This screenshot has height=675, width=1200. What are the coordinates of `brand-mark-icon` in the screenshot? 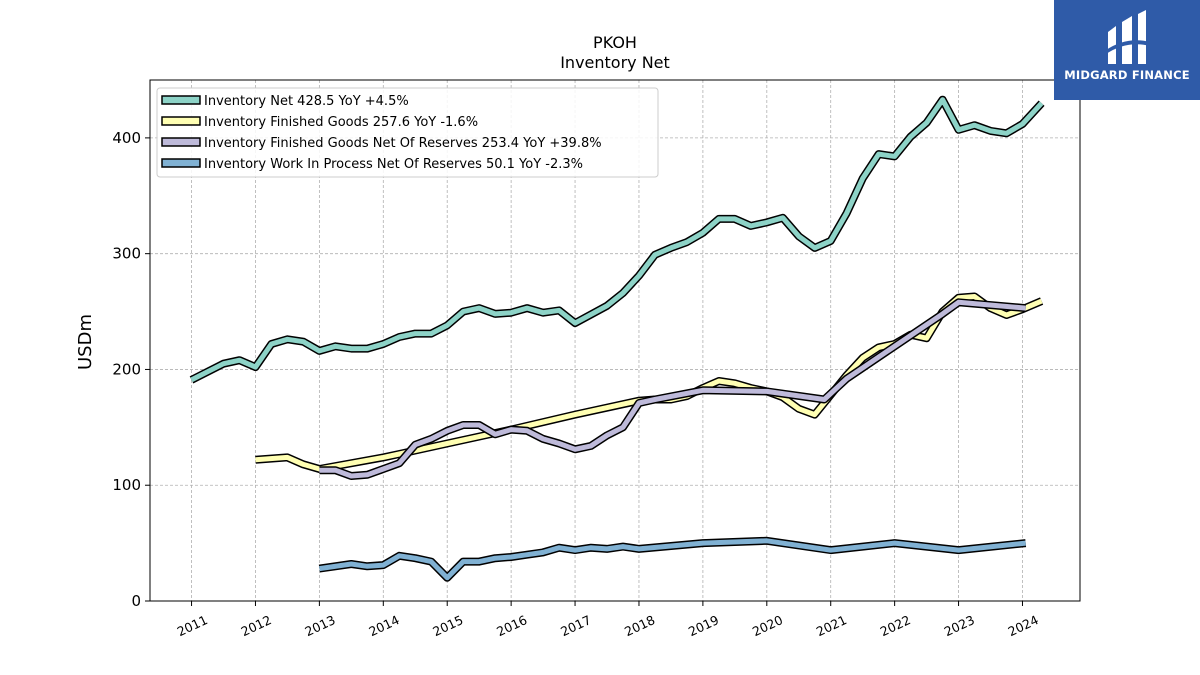 It's located at (1128, 37).